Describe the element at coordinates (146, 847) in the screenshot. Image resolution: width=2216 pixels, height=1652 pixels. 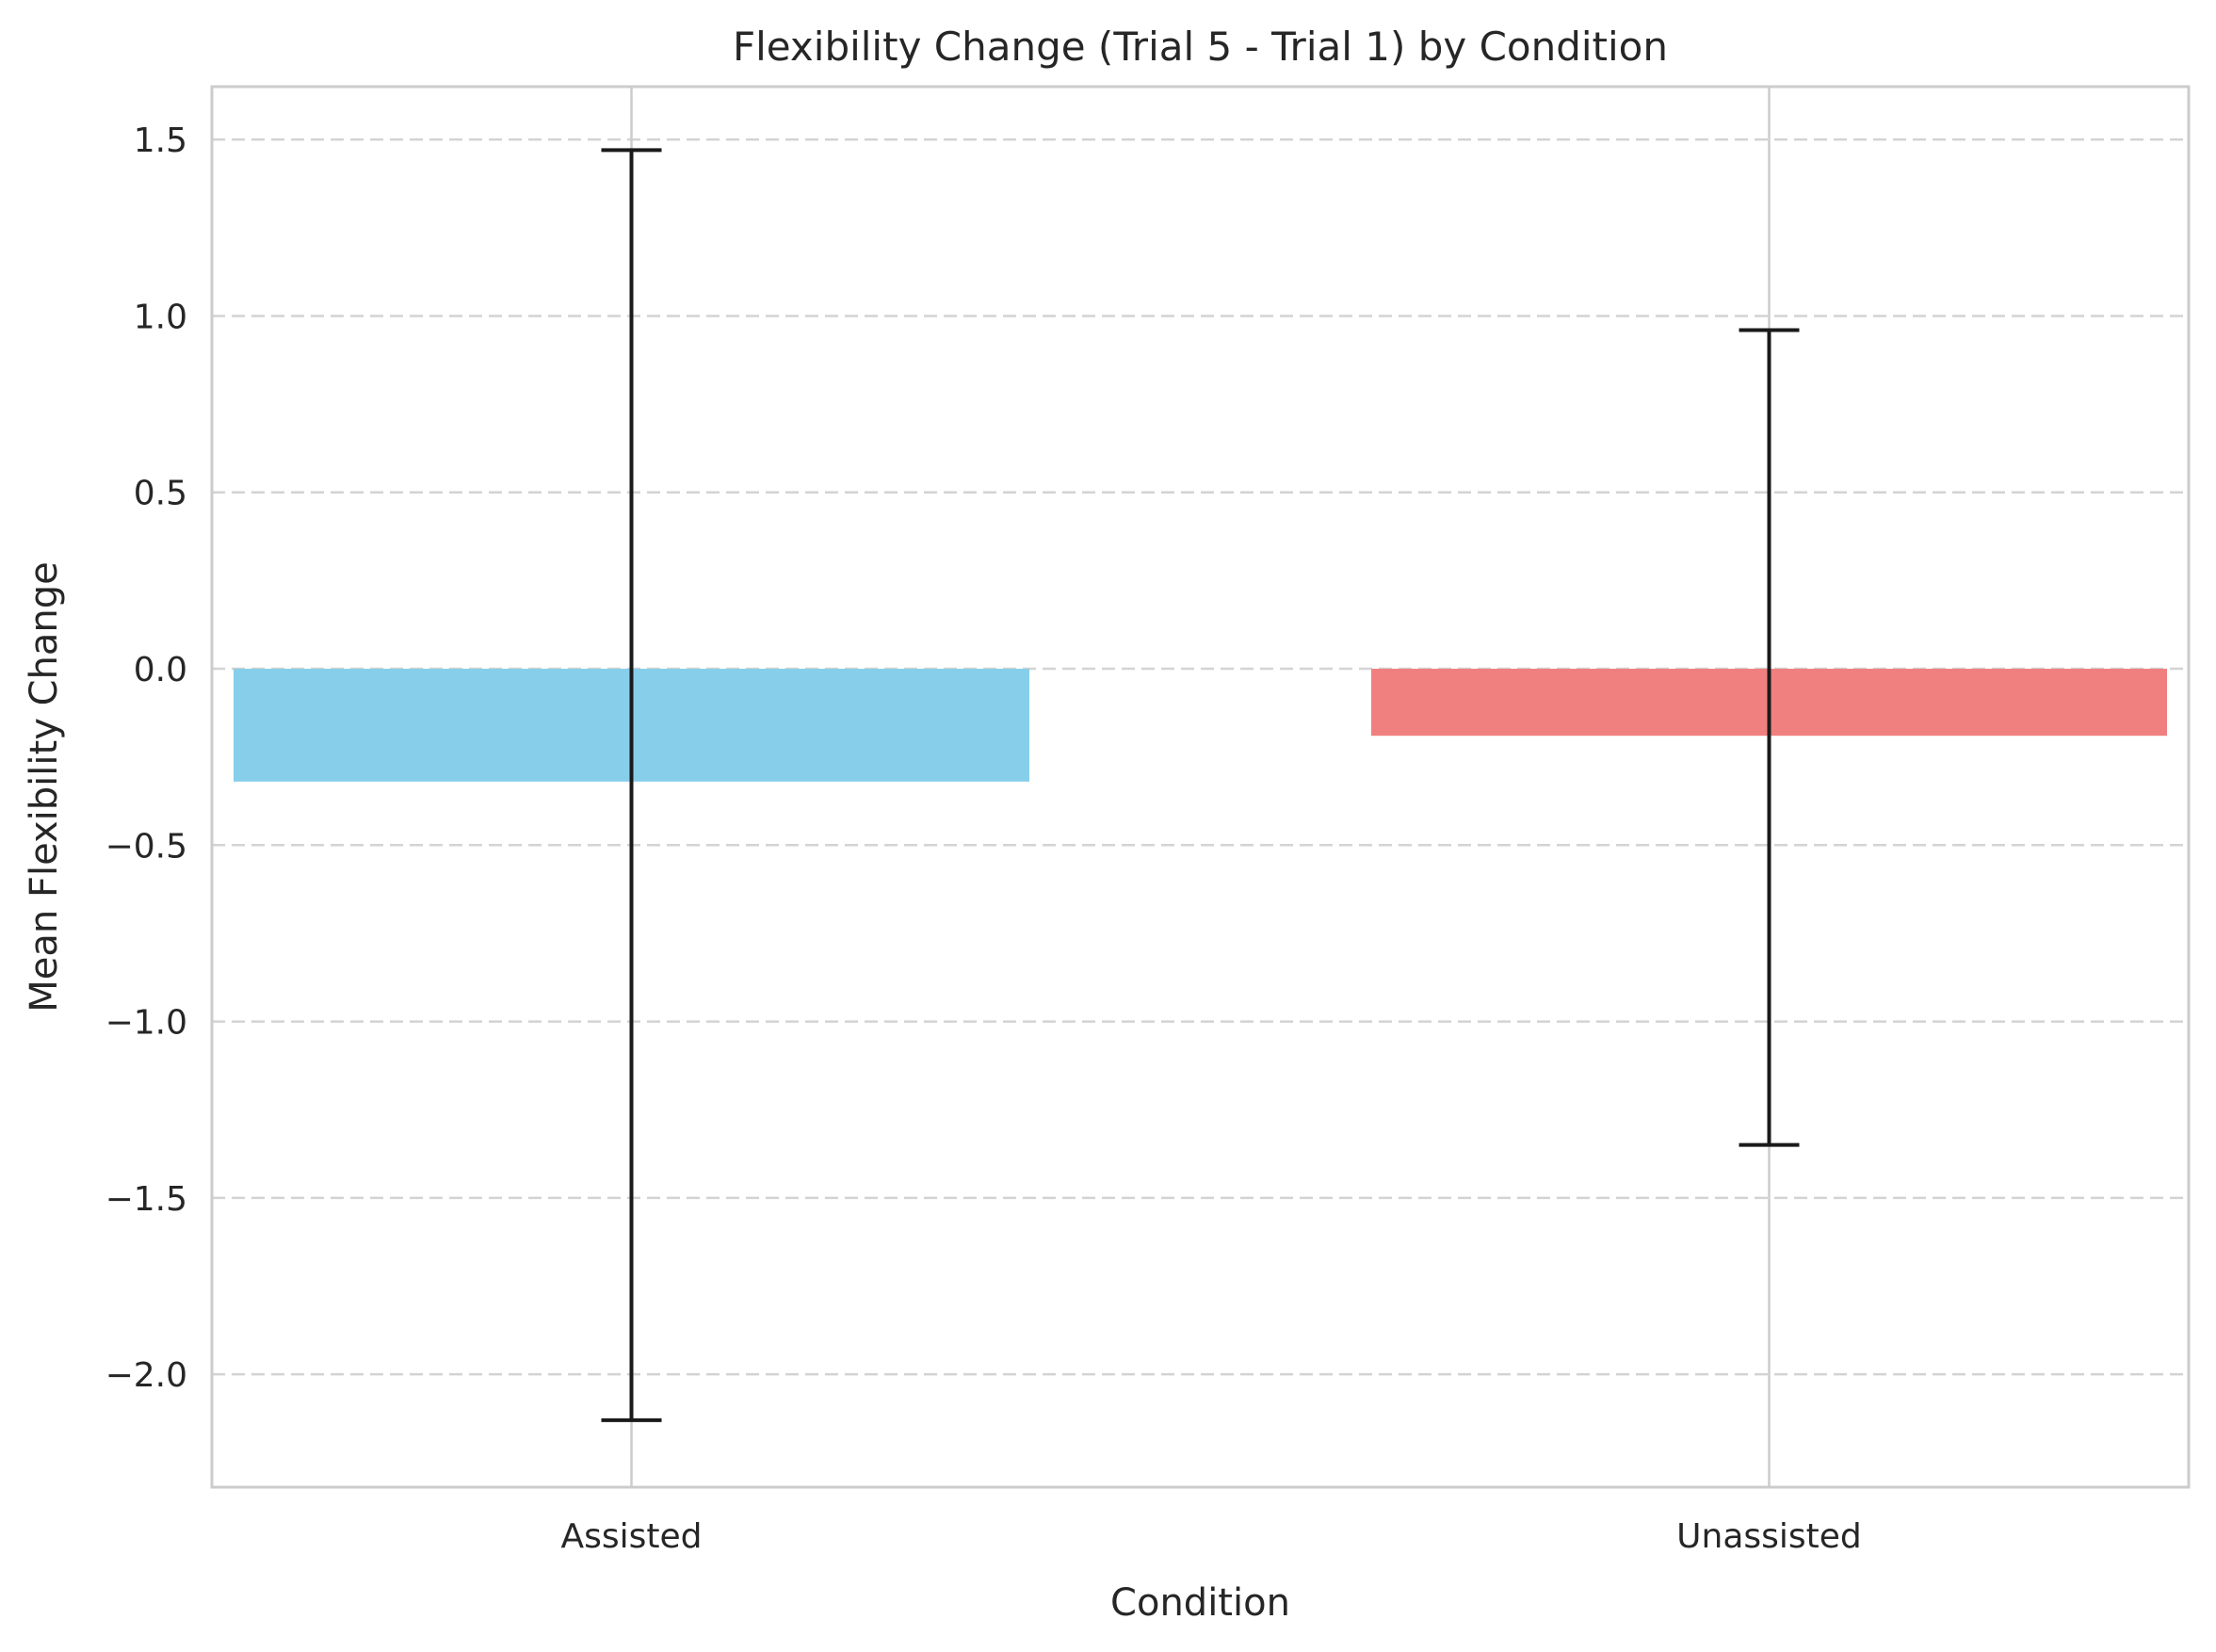
I see `y-tick-label: −0.5` at that location.